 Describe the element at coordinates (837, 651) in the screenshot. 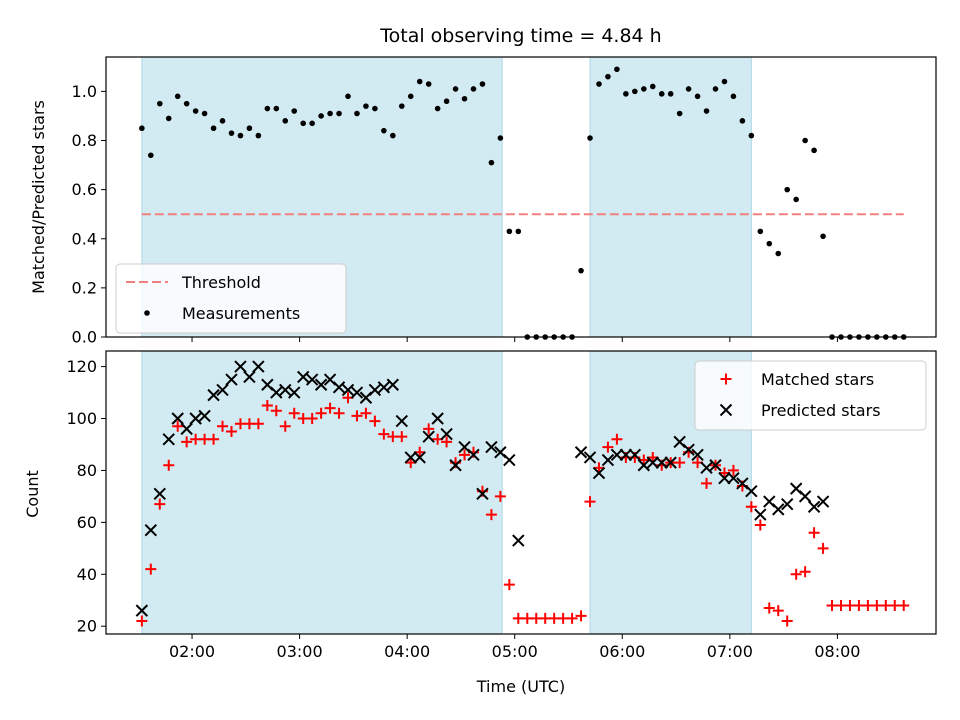

I see `x-tick-label: 08:00` at that location.